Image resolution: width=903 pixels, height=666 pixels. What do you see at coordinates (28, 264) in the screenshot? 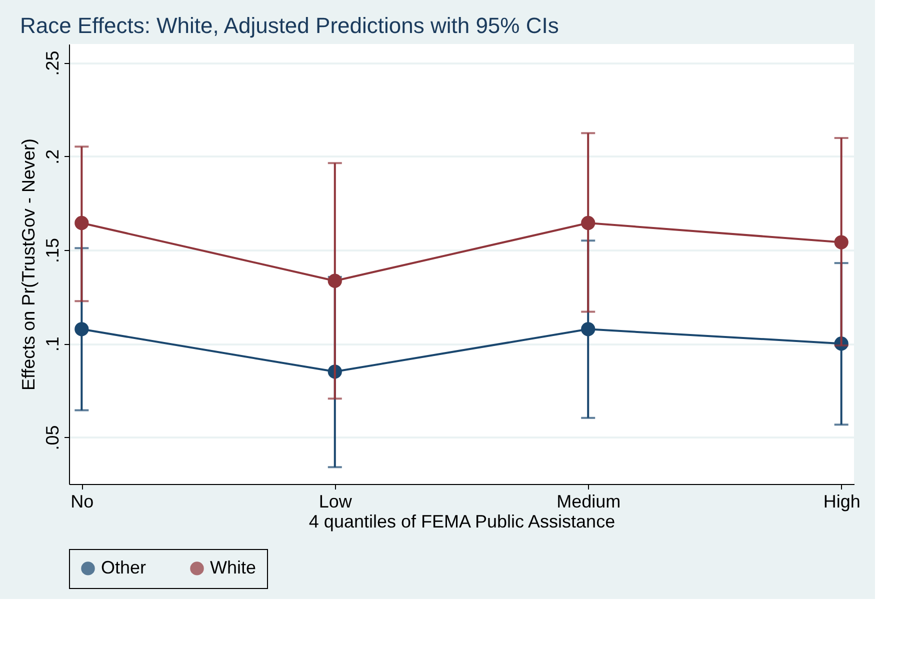
I see `y-axis-title: Effects on Pr(TrustGov - Never)` at bounding box center [28, 264].